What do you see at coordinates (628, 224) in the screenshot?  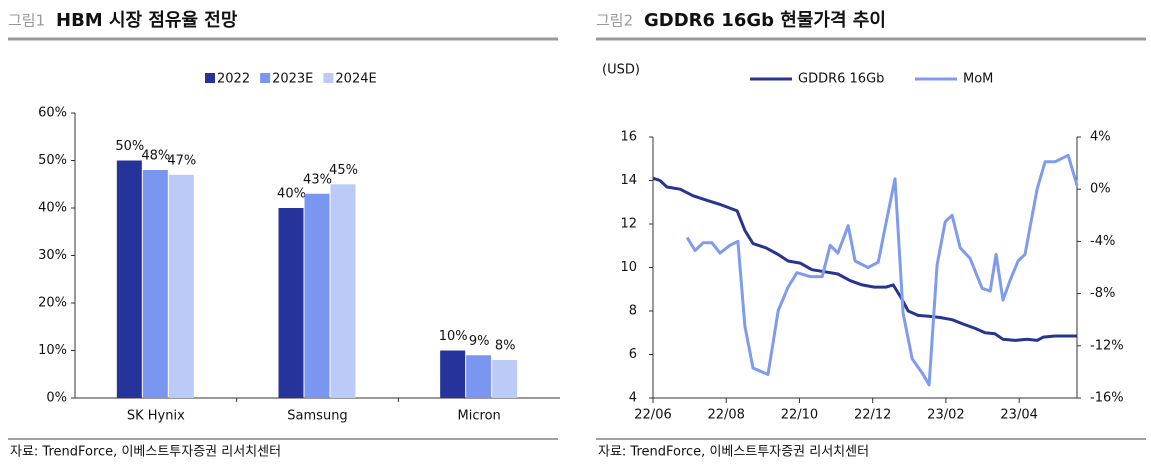 I see `y-tick-label: 12` at bounding box center [628, 224].